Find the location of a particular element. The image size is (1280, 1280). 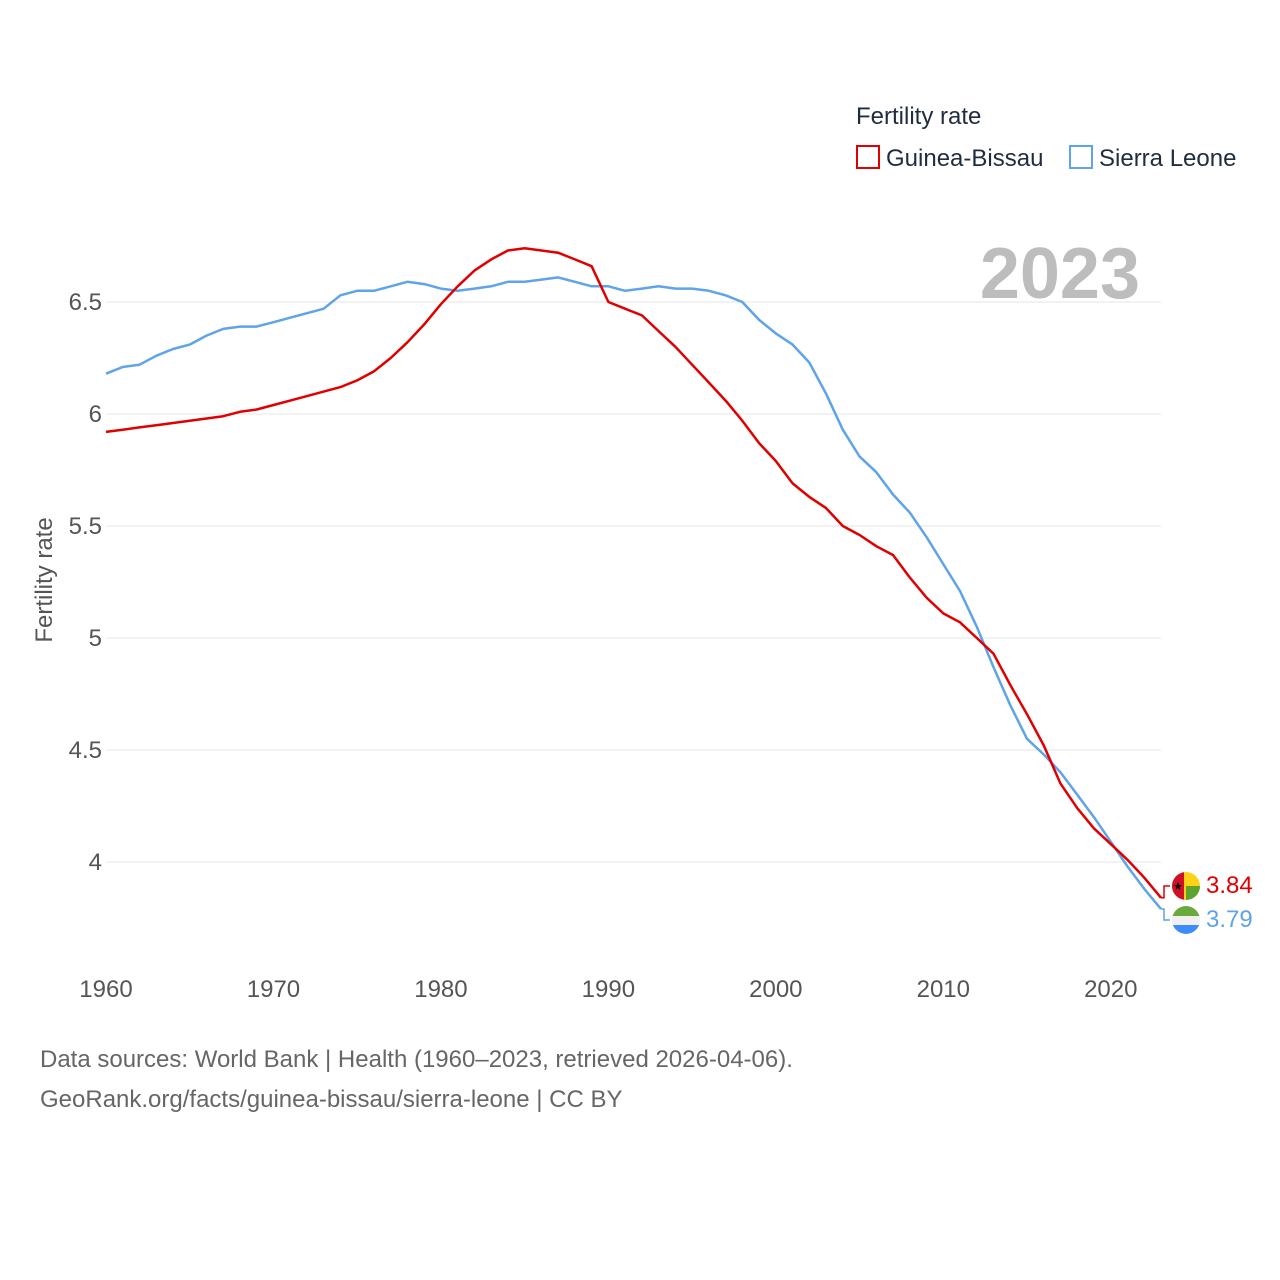

x-axis-ticks: 1960 1970 1980 1990 2000 2010 2020 is located at coordinates (608, 989).